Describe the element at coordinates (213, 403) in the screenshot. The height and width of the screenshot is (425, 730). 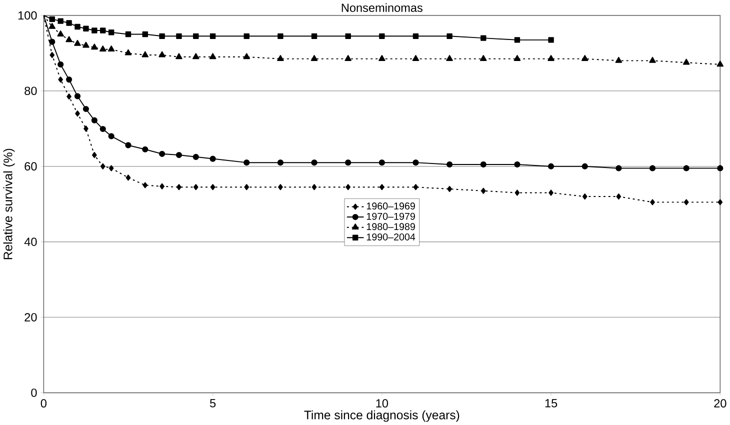
I see `x-tick-label: 5` at that location.